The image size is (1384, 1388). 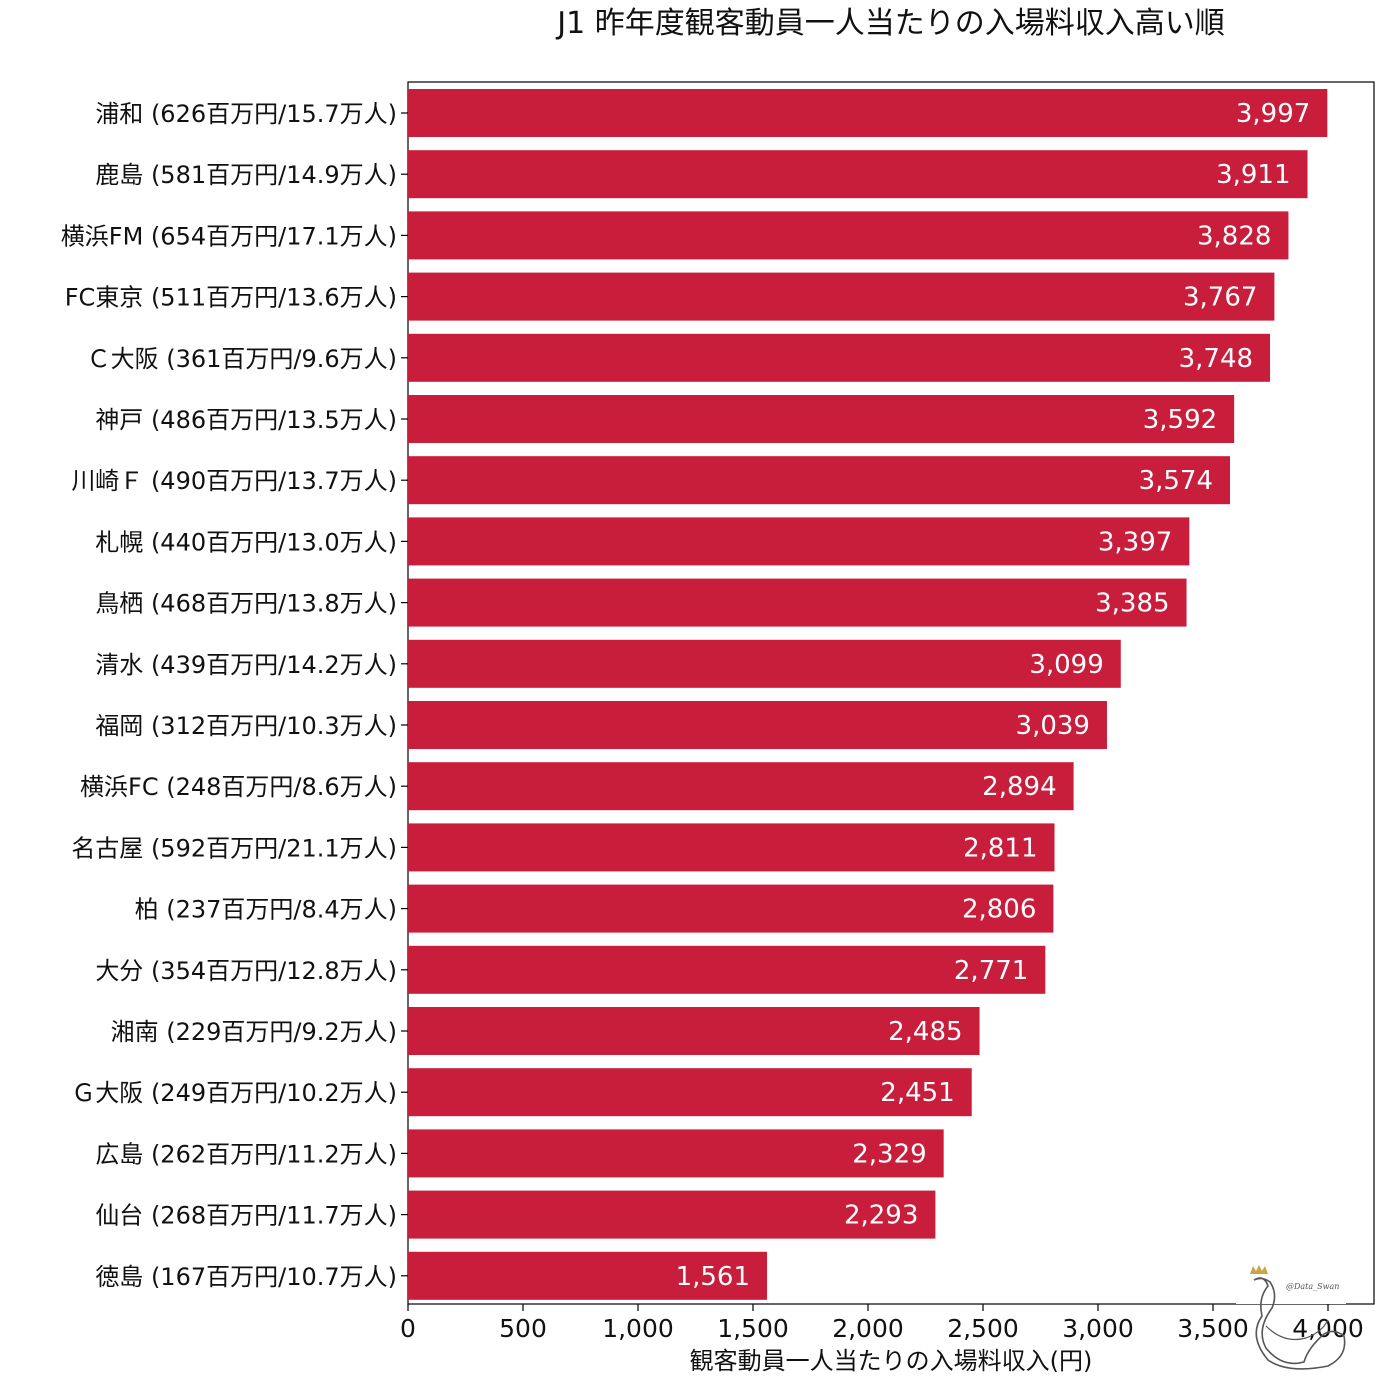 I want to click on x-axis-label: 観客動員一人当たりの入場料収入(円), so click(x=891, y=1361).